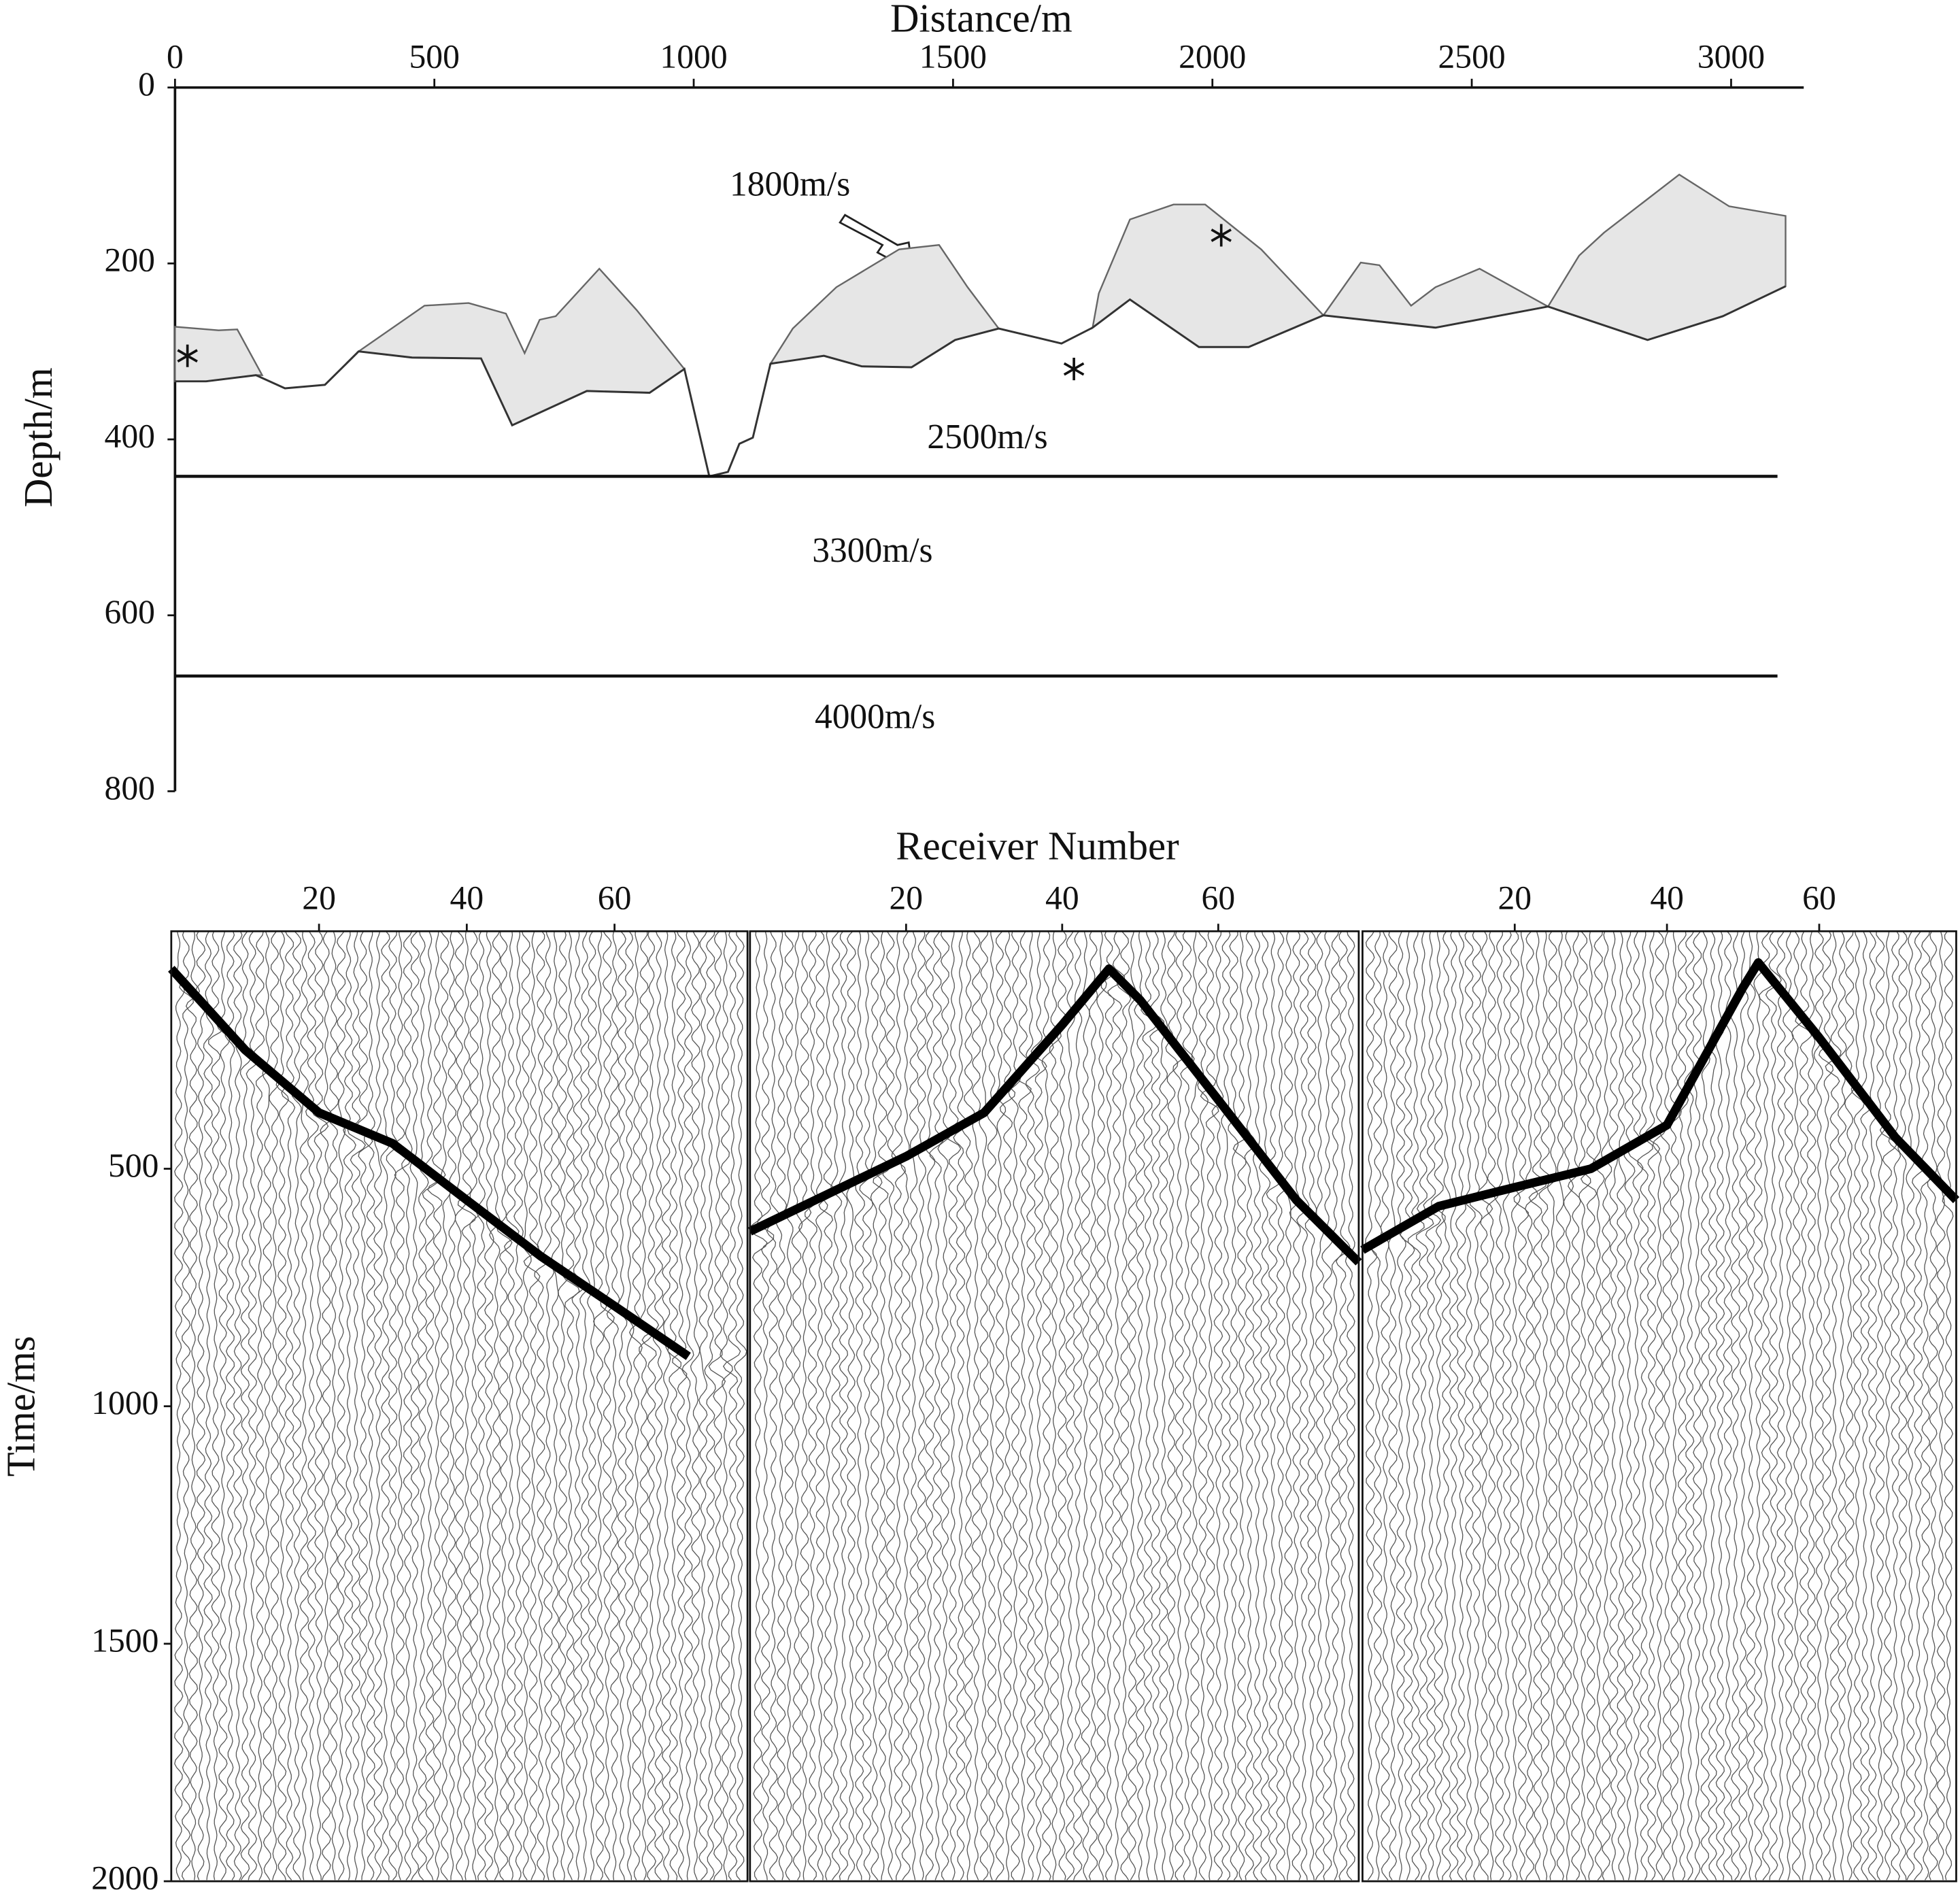 The height and width of the screenshot is (1890, 1960). What do you see at coordinates (1731, 56) in the screenshot?
I see `x-tick-label: 3000` at bounding box center [1731, 56].